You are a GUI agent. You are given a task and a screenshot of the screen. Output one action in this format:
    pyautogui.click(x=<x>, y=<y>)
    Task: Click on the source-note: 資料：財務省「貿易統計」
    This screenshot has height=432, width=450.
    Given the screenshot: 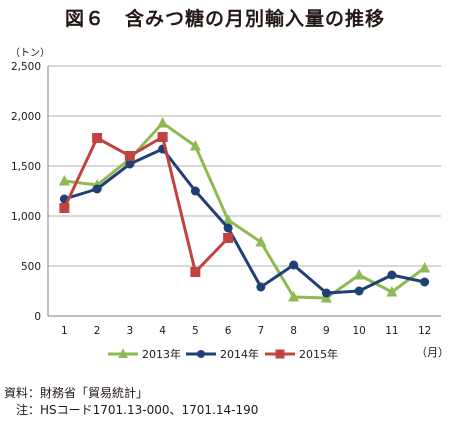 What is the action you would take?
    pyautogui.click(x=76, y=393)
    